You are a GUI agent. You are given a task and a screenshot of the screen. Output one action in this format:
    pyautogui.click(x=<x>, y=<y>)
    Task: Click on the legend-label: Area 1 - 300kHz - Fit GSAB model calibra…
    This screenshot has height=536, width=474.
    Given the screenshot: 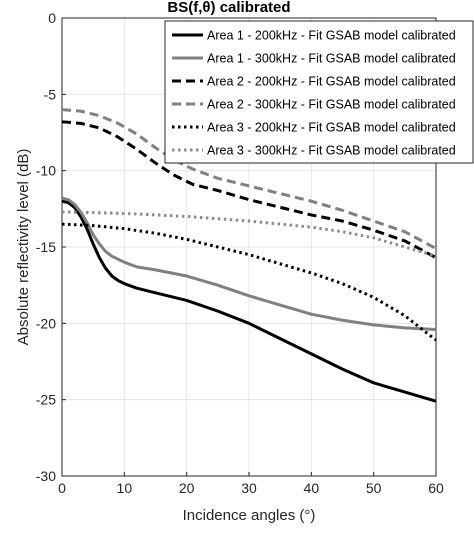 What is the action you would take?
    pyautogui.click(x=331, y=59)
    